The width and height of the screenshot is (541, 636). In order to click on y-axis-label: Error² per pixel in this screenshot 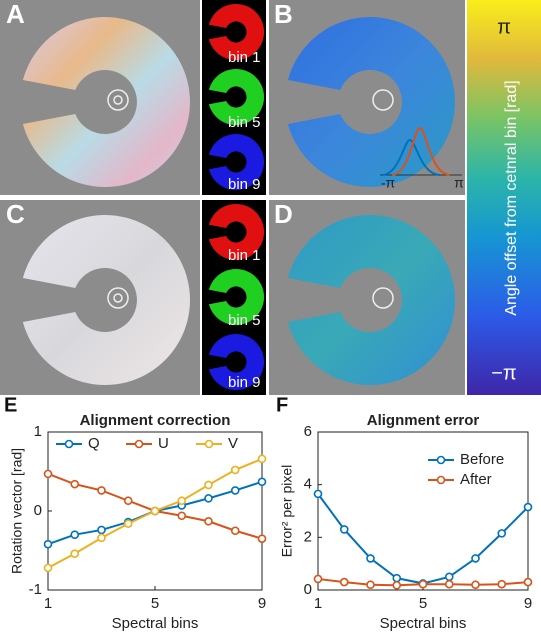, I will do `click(287, 511)`.